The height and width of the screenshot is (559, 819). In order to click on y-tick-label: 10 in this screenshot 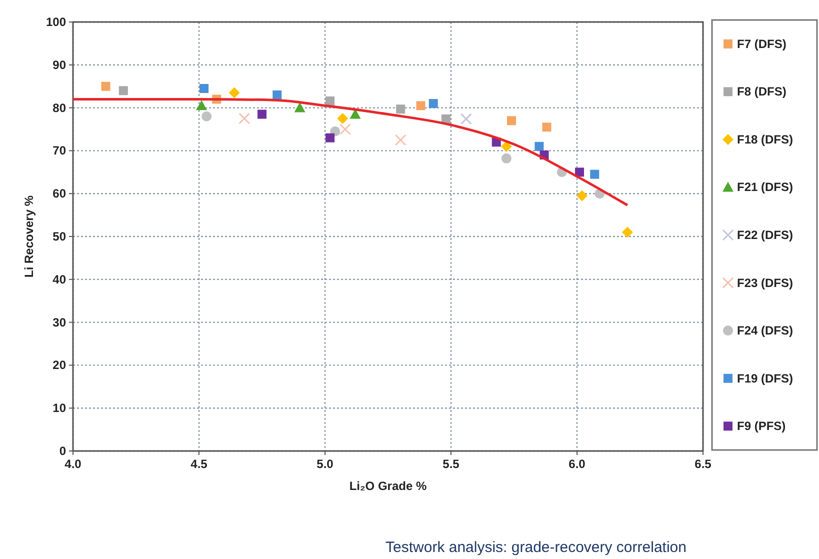, I will do `click(59, 408)`.